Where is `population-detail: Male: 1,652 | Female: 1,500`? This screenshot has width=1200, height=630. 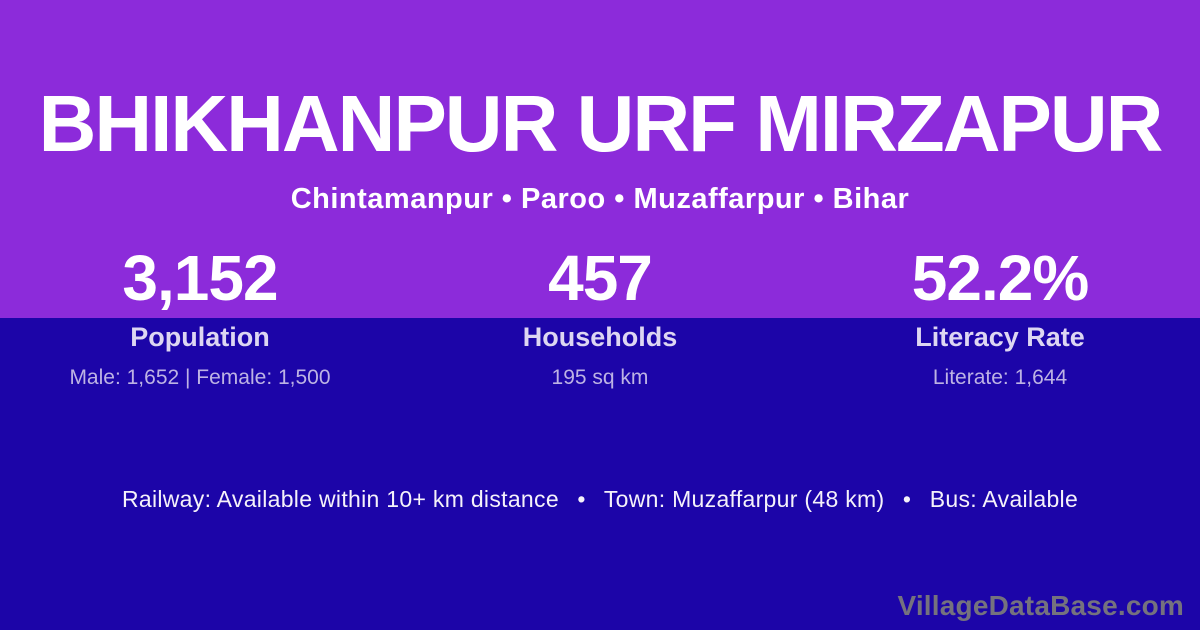 population-detail: Male: 1,652 | Female: 1,500 is located at coordinates (200, 378).